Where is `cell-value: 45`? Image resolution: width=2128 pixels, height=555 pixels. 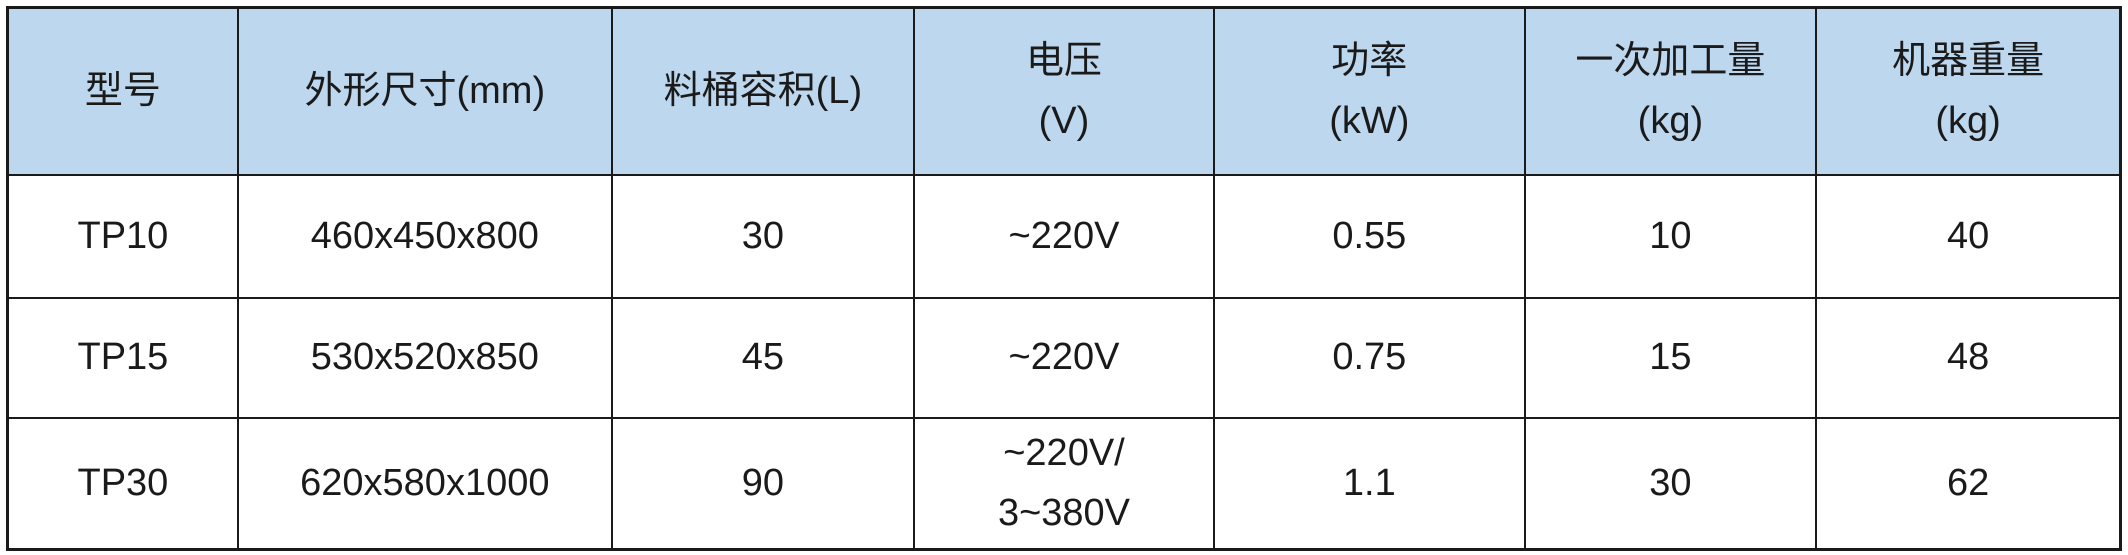 cell-value: 45 is located at coordinates (763, 357).